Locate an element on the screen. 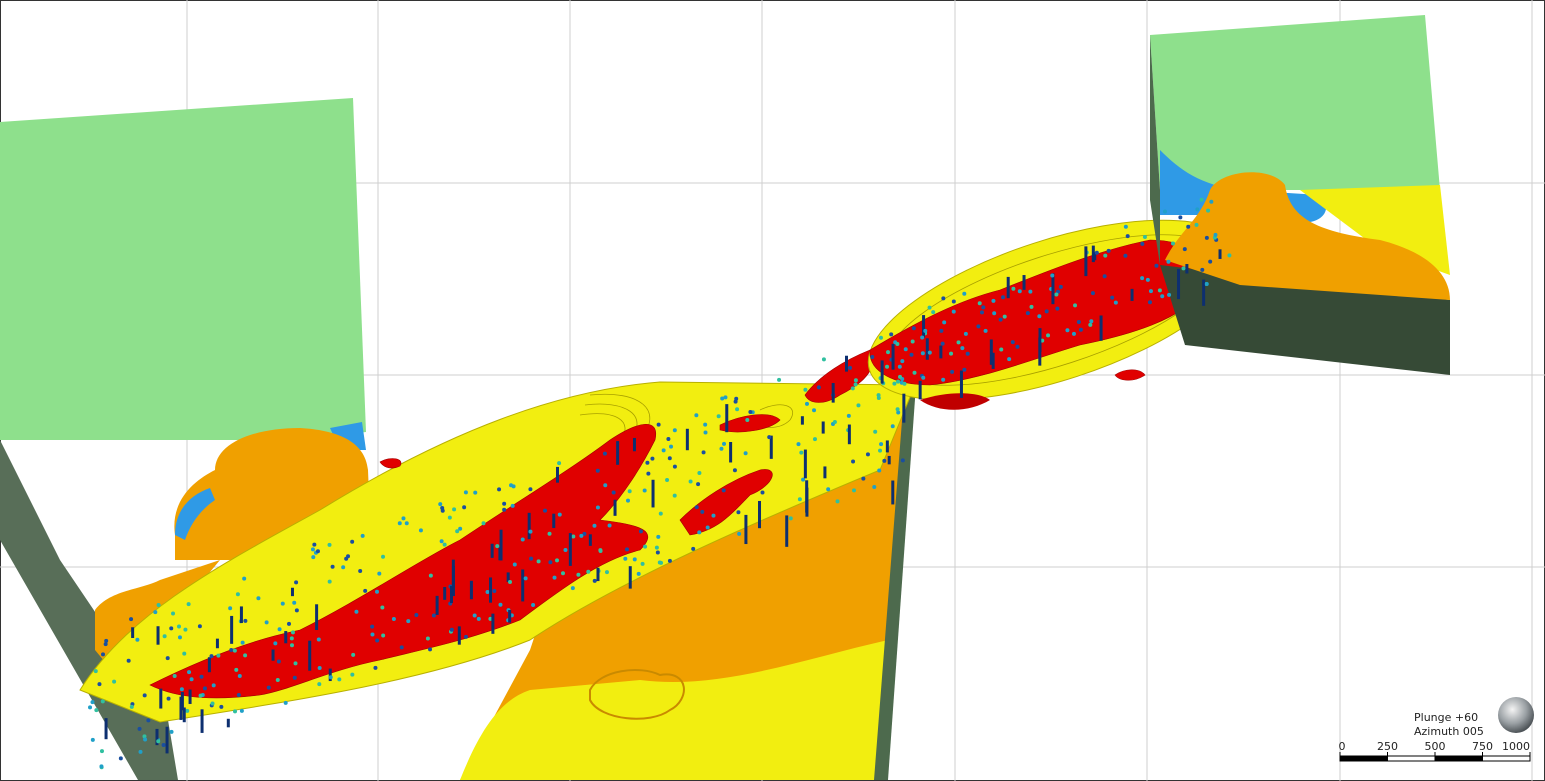  yellow-layer is located at coordinates (674, 710).